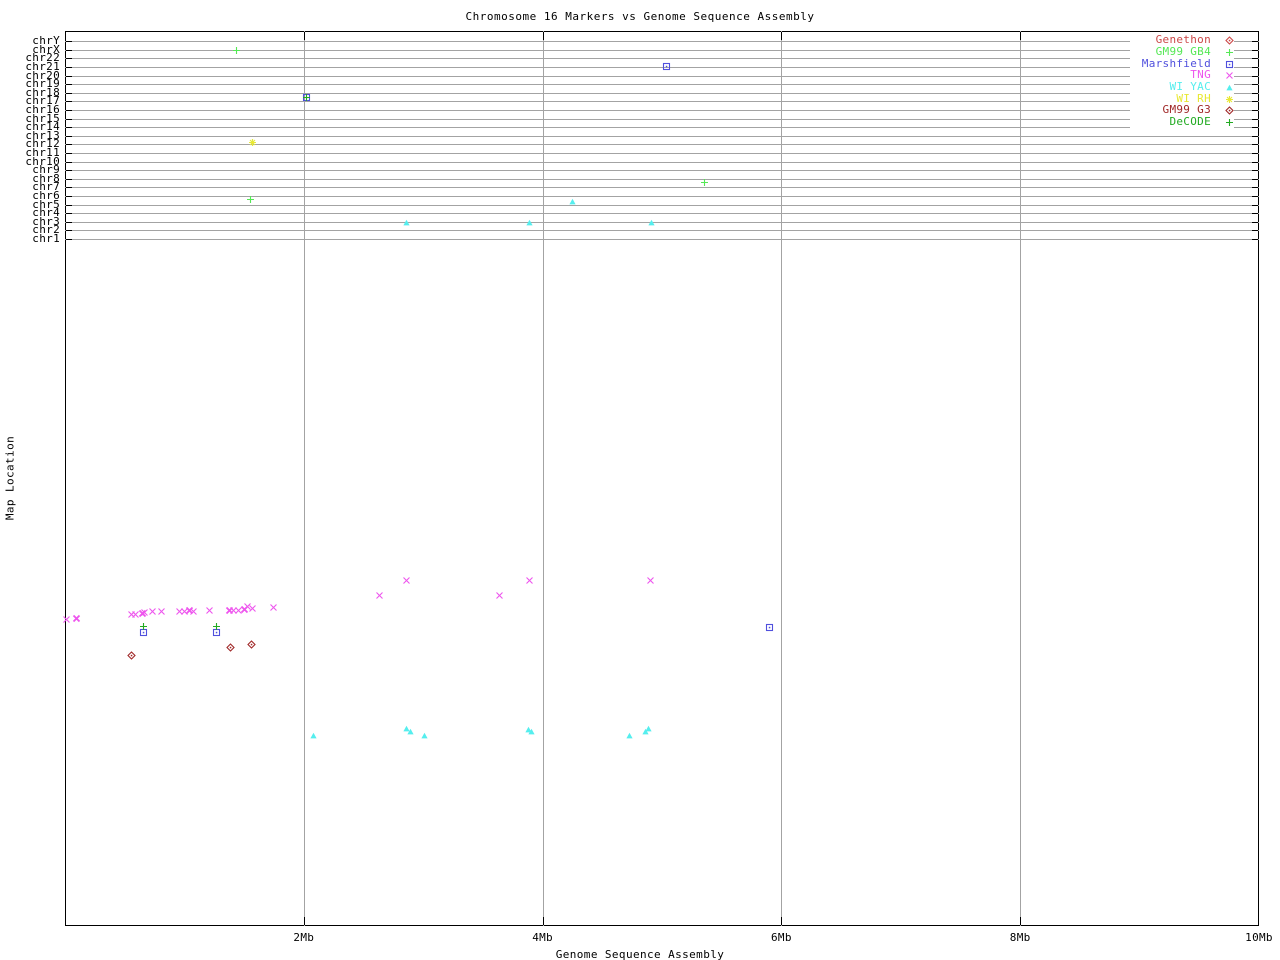  I want to click on legend-row: GM99 G3, so click(1182, 110).